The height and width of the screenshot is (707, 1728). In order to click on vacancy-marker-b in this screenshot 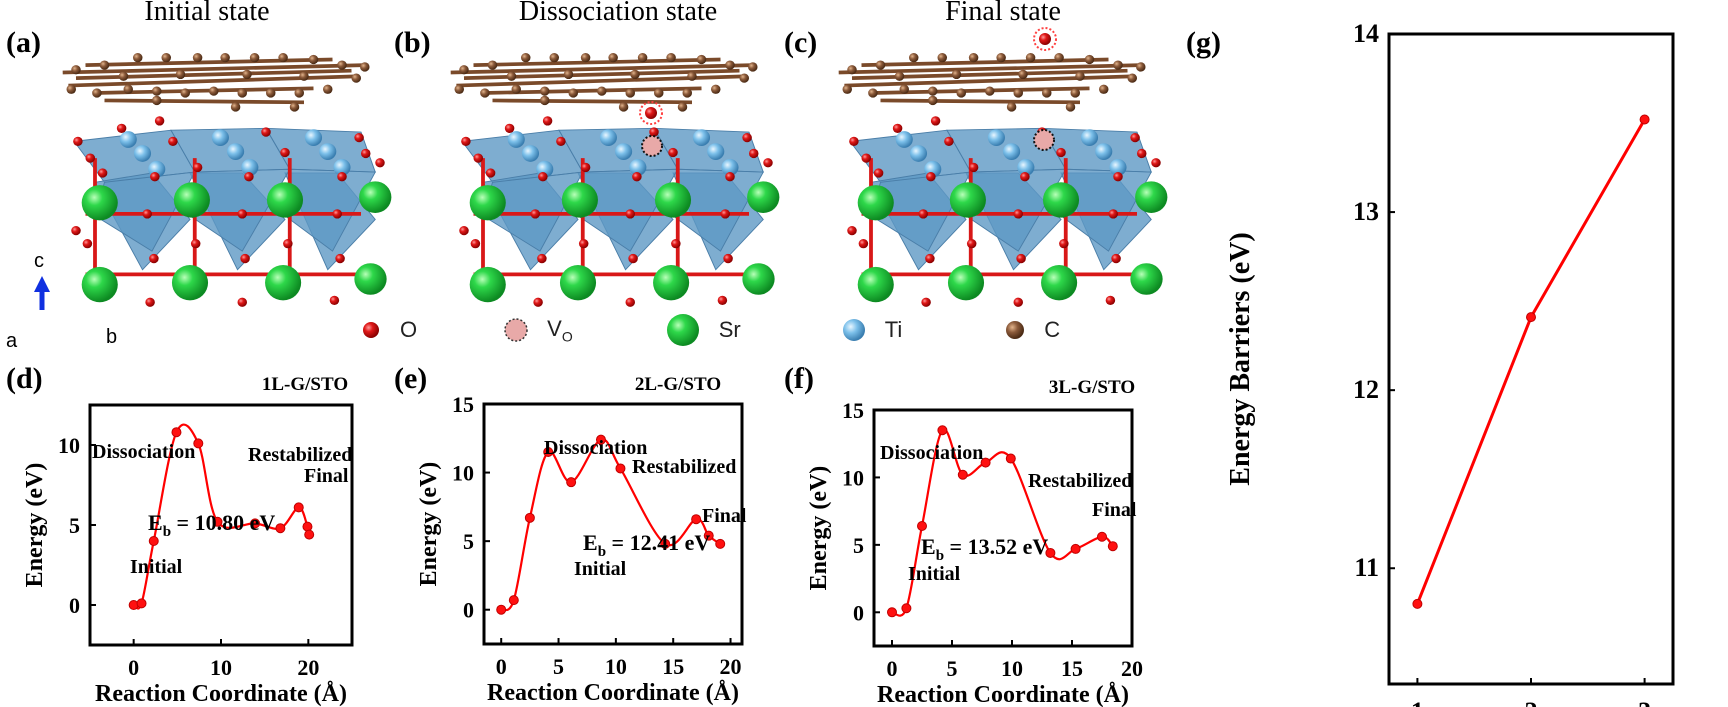, I will do `click(652, 146)`.